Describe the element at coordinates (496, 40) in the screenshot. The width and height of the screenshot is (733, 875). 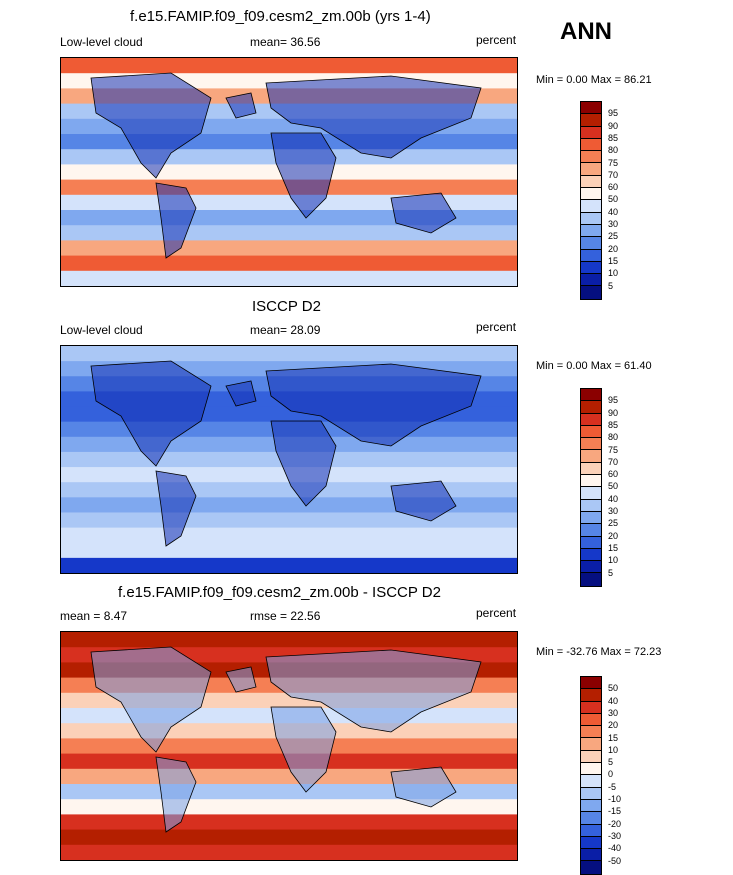
I see `panel1-units: percent` at that location.